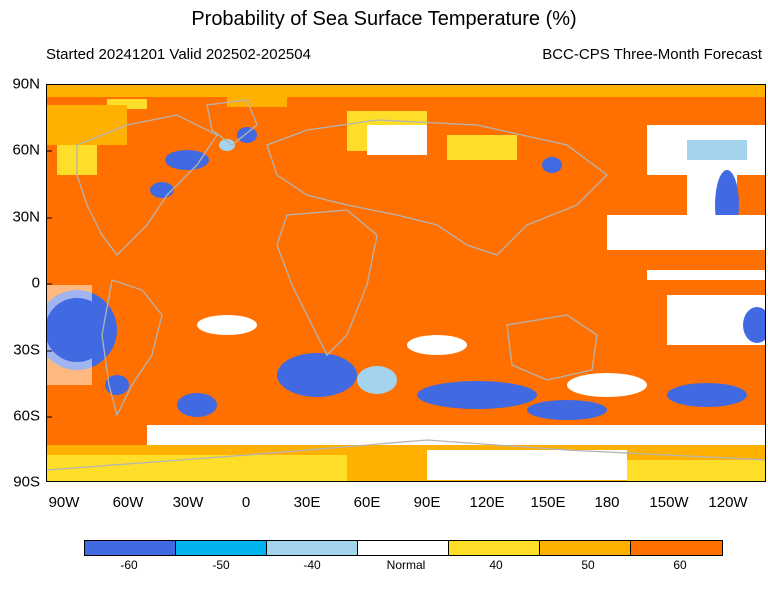 This screenshot has height=593, width=768. Describe the element at coordinates (49, 284) in the screenshot. I see `inner-ticks` at that location.